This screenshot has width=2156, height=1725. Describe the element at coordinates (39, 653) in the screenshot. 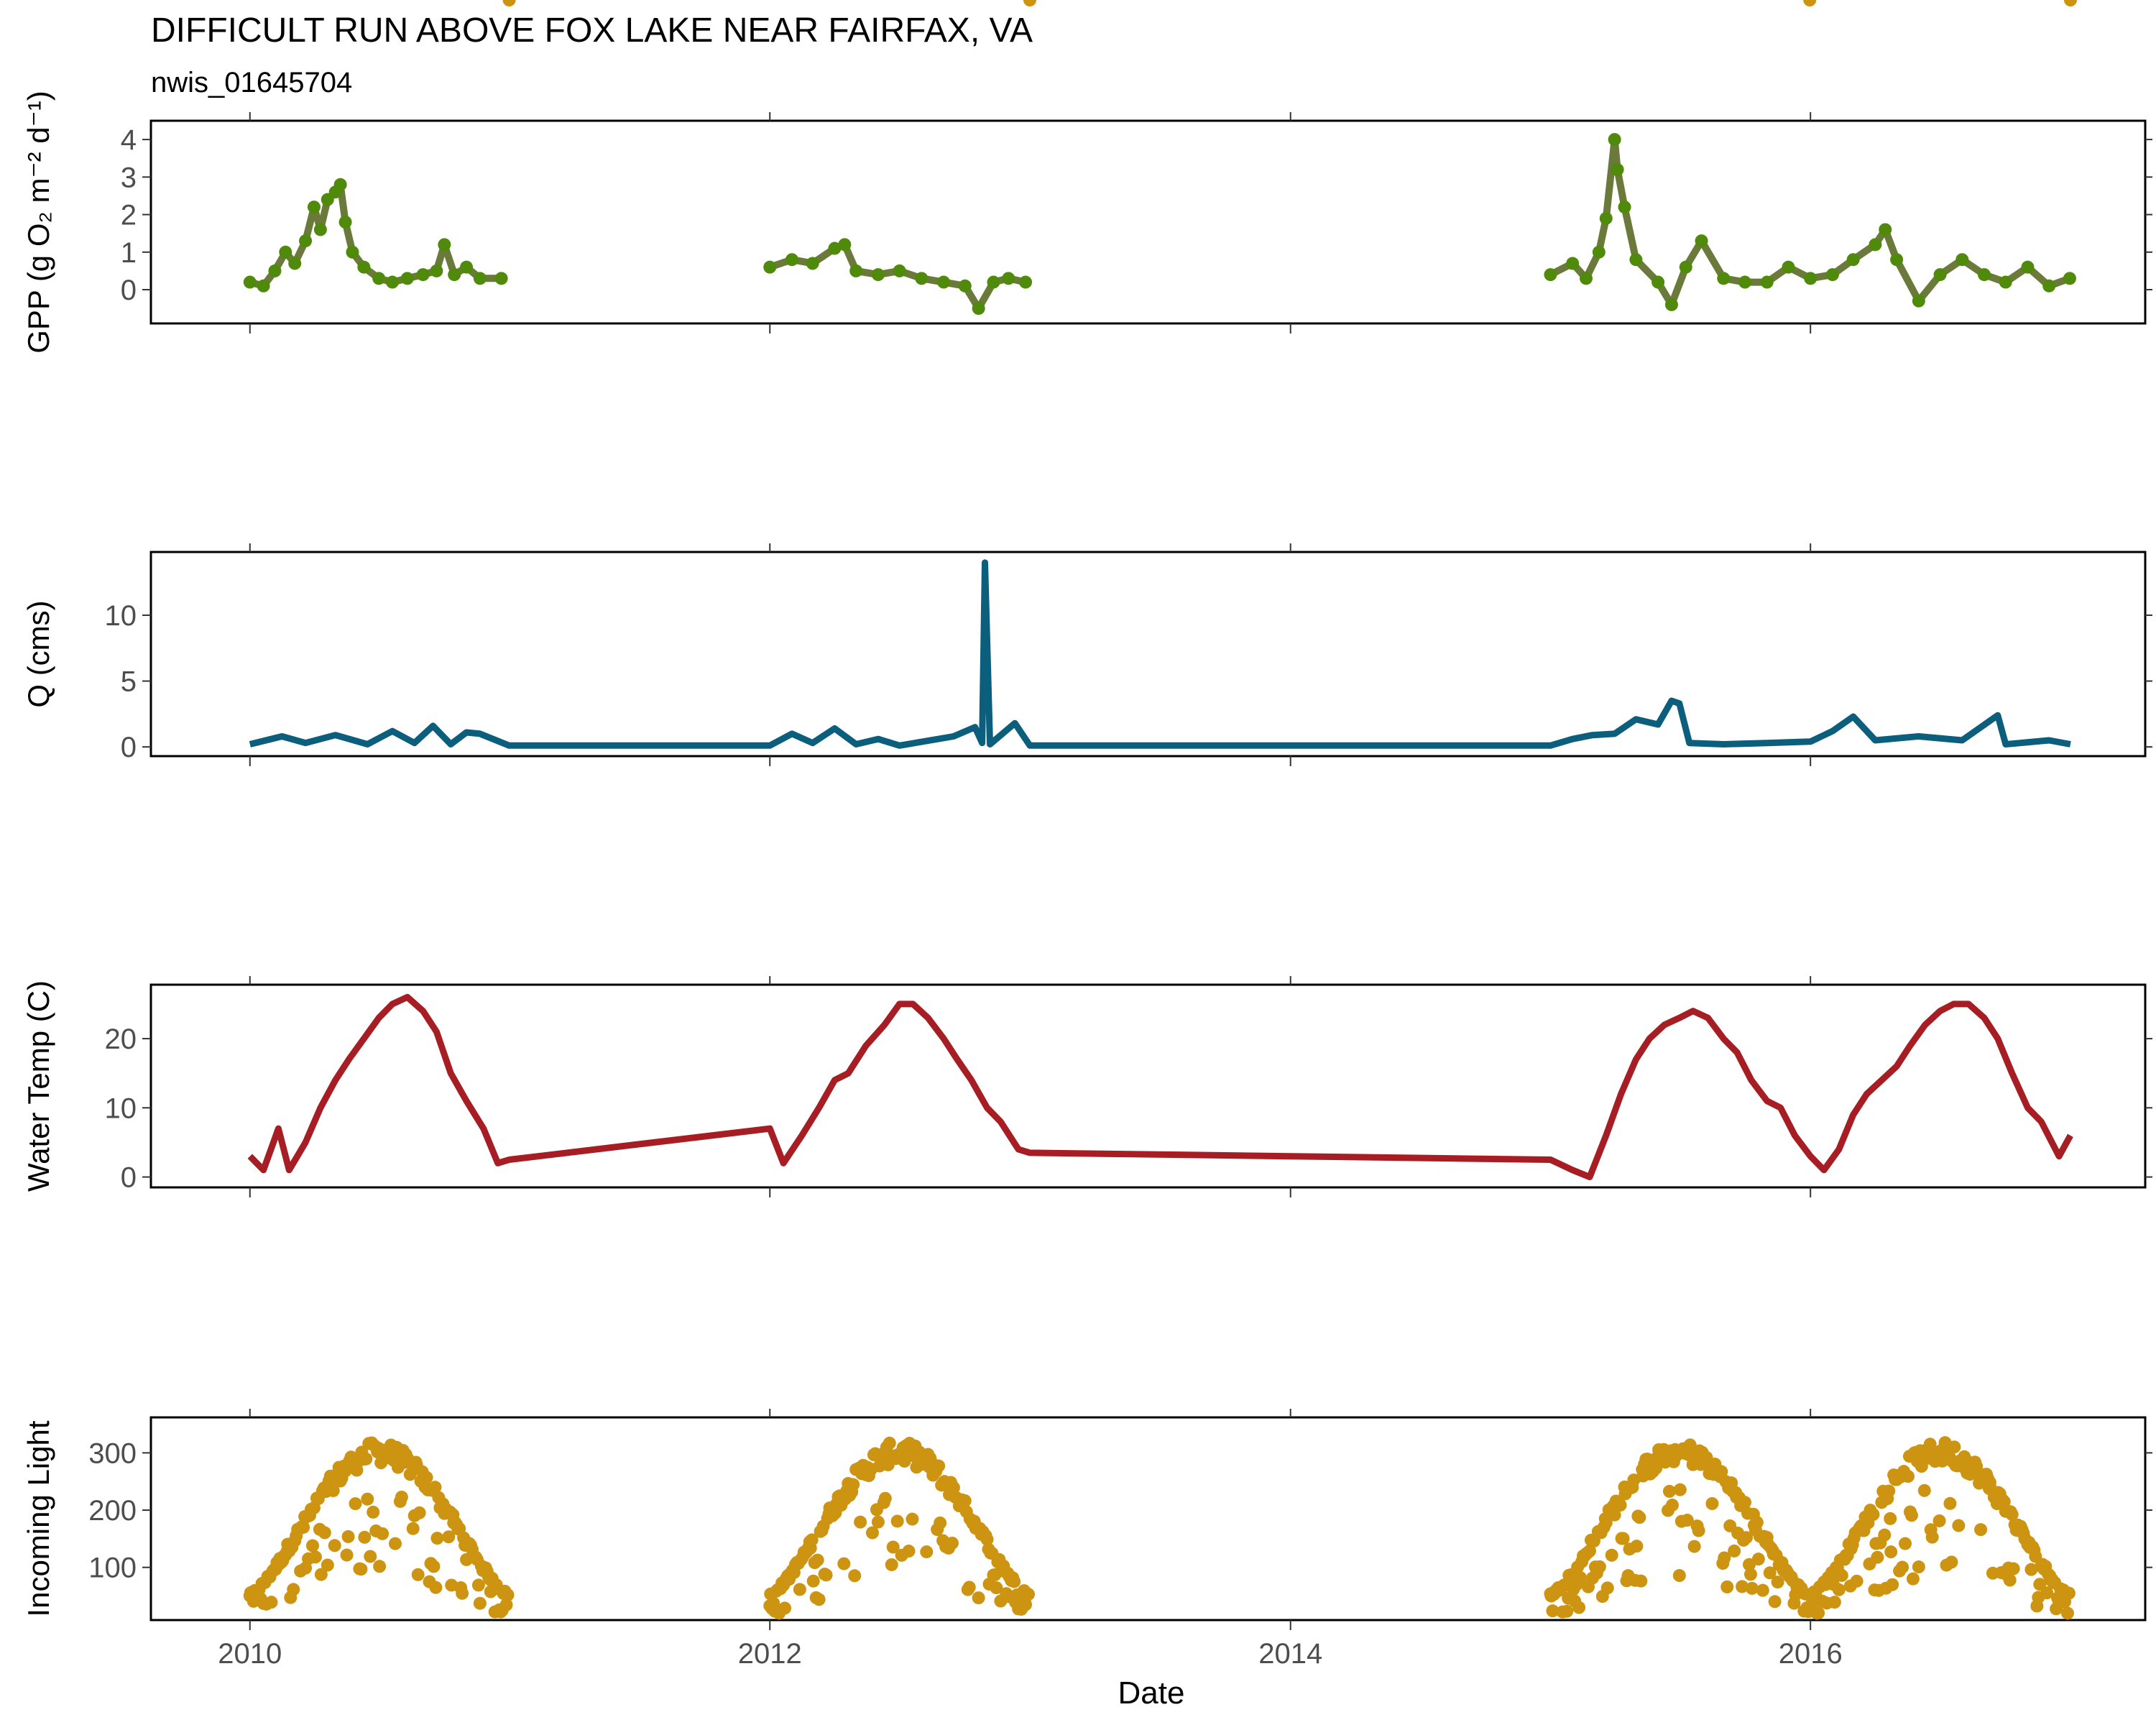

I see `y-axis-label: Q (cms)` at that location.